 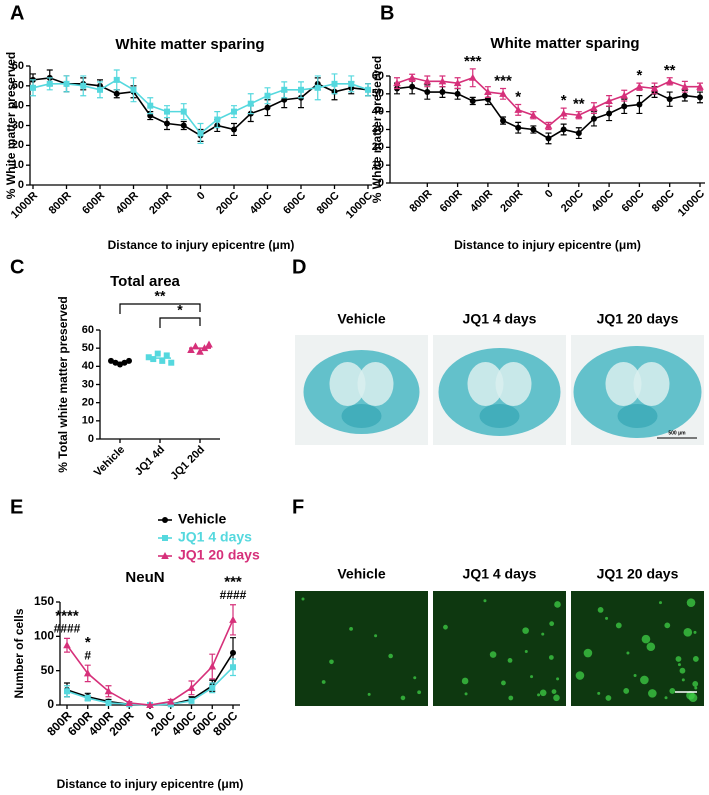 I want to click on x-tick-label: JQ1 20d, so click(x=187, y=463).